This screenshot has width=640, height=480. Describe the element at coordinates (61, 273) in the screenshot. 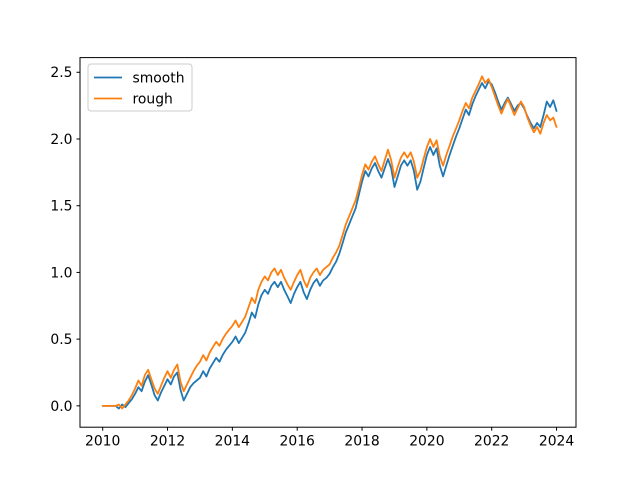

I see `y-tick-label: 1.0` at that location.